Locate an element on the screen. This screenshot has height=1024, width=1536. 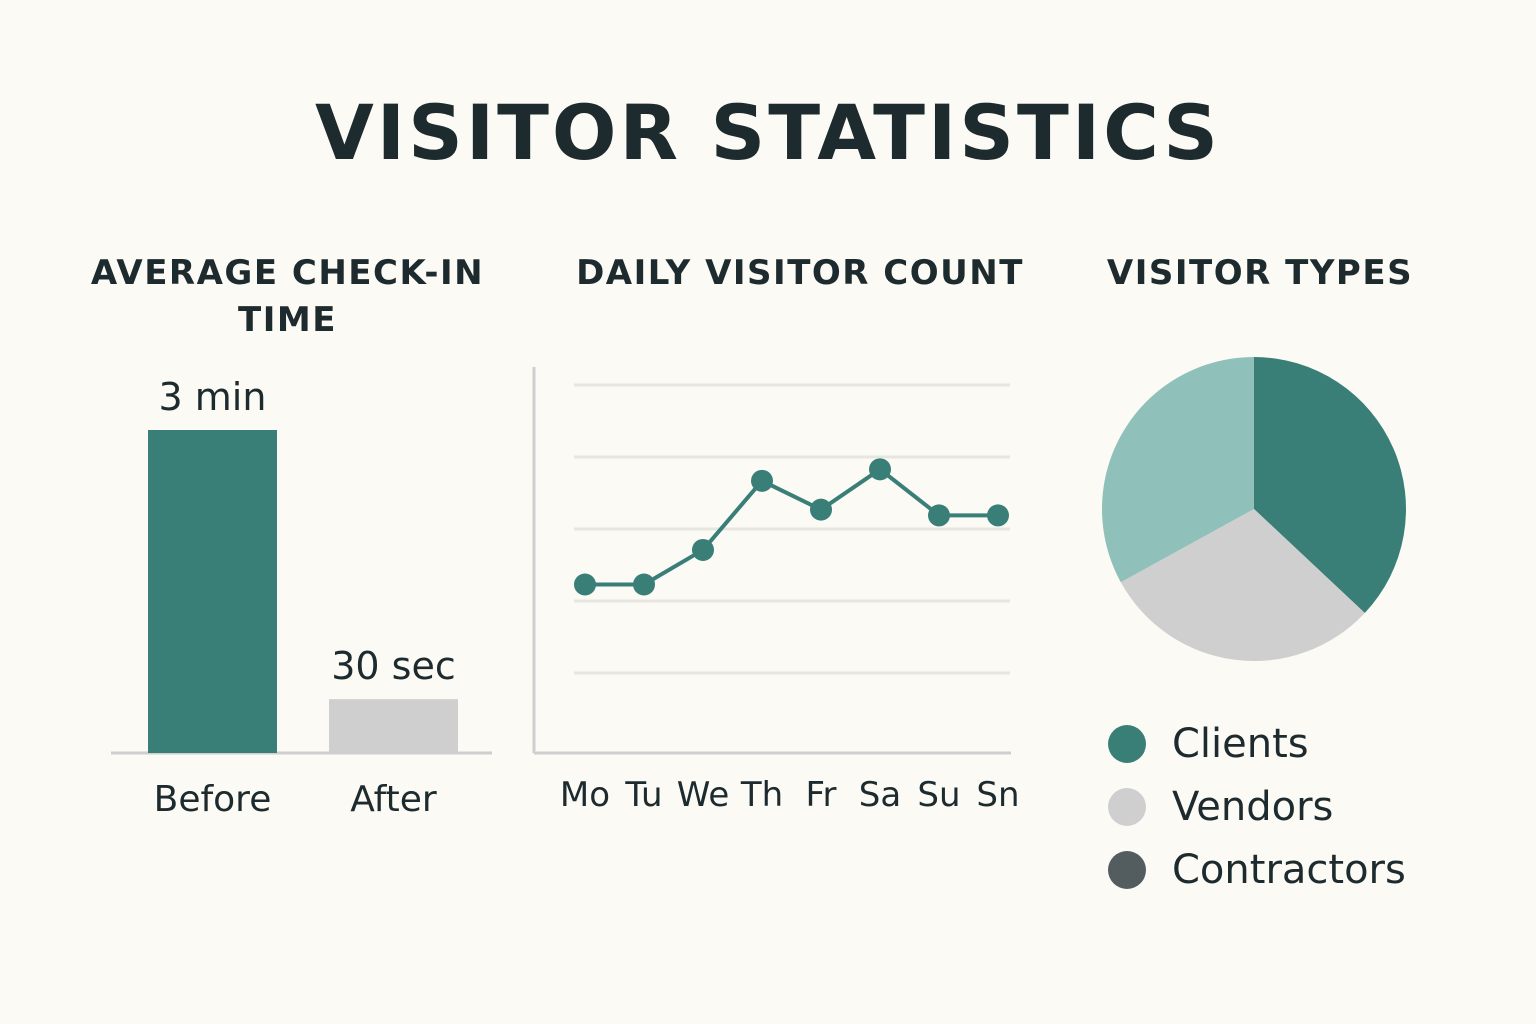
line-point-fr is located at coordinates (821, 509).